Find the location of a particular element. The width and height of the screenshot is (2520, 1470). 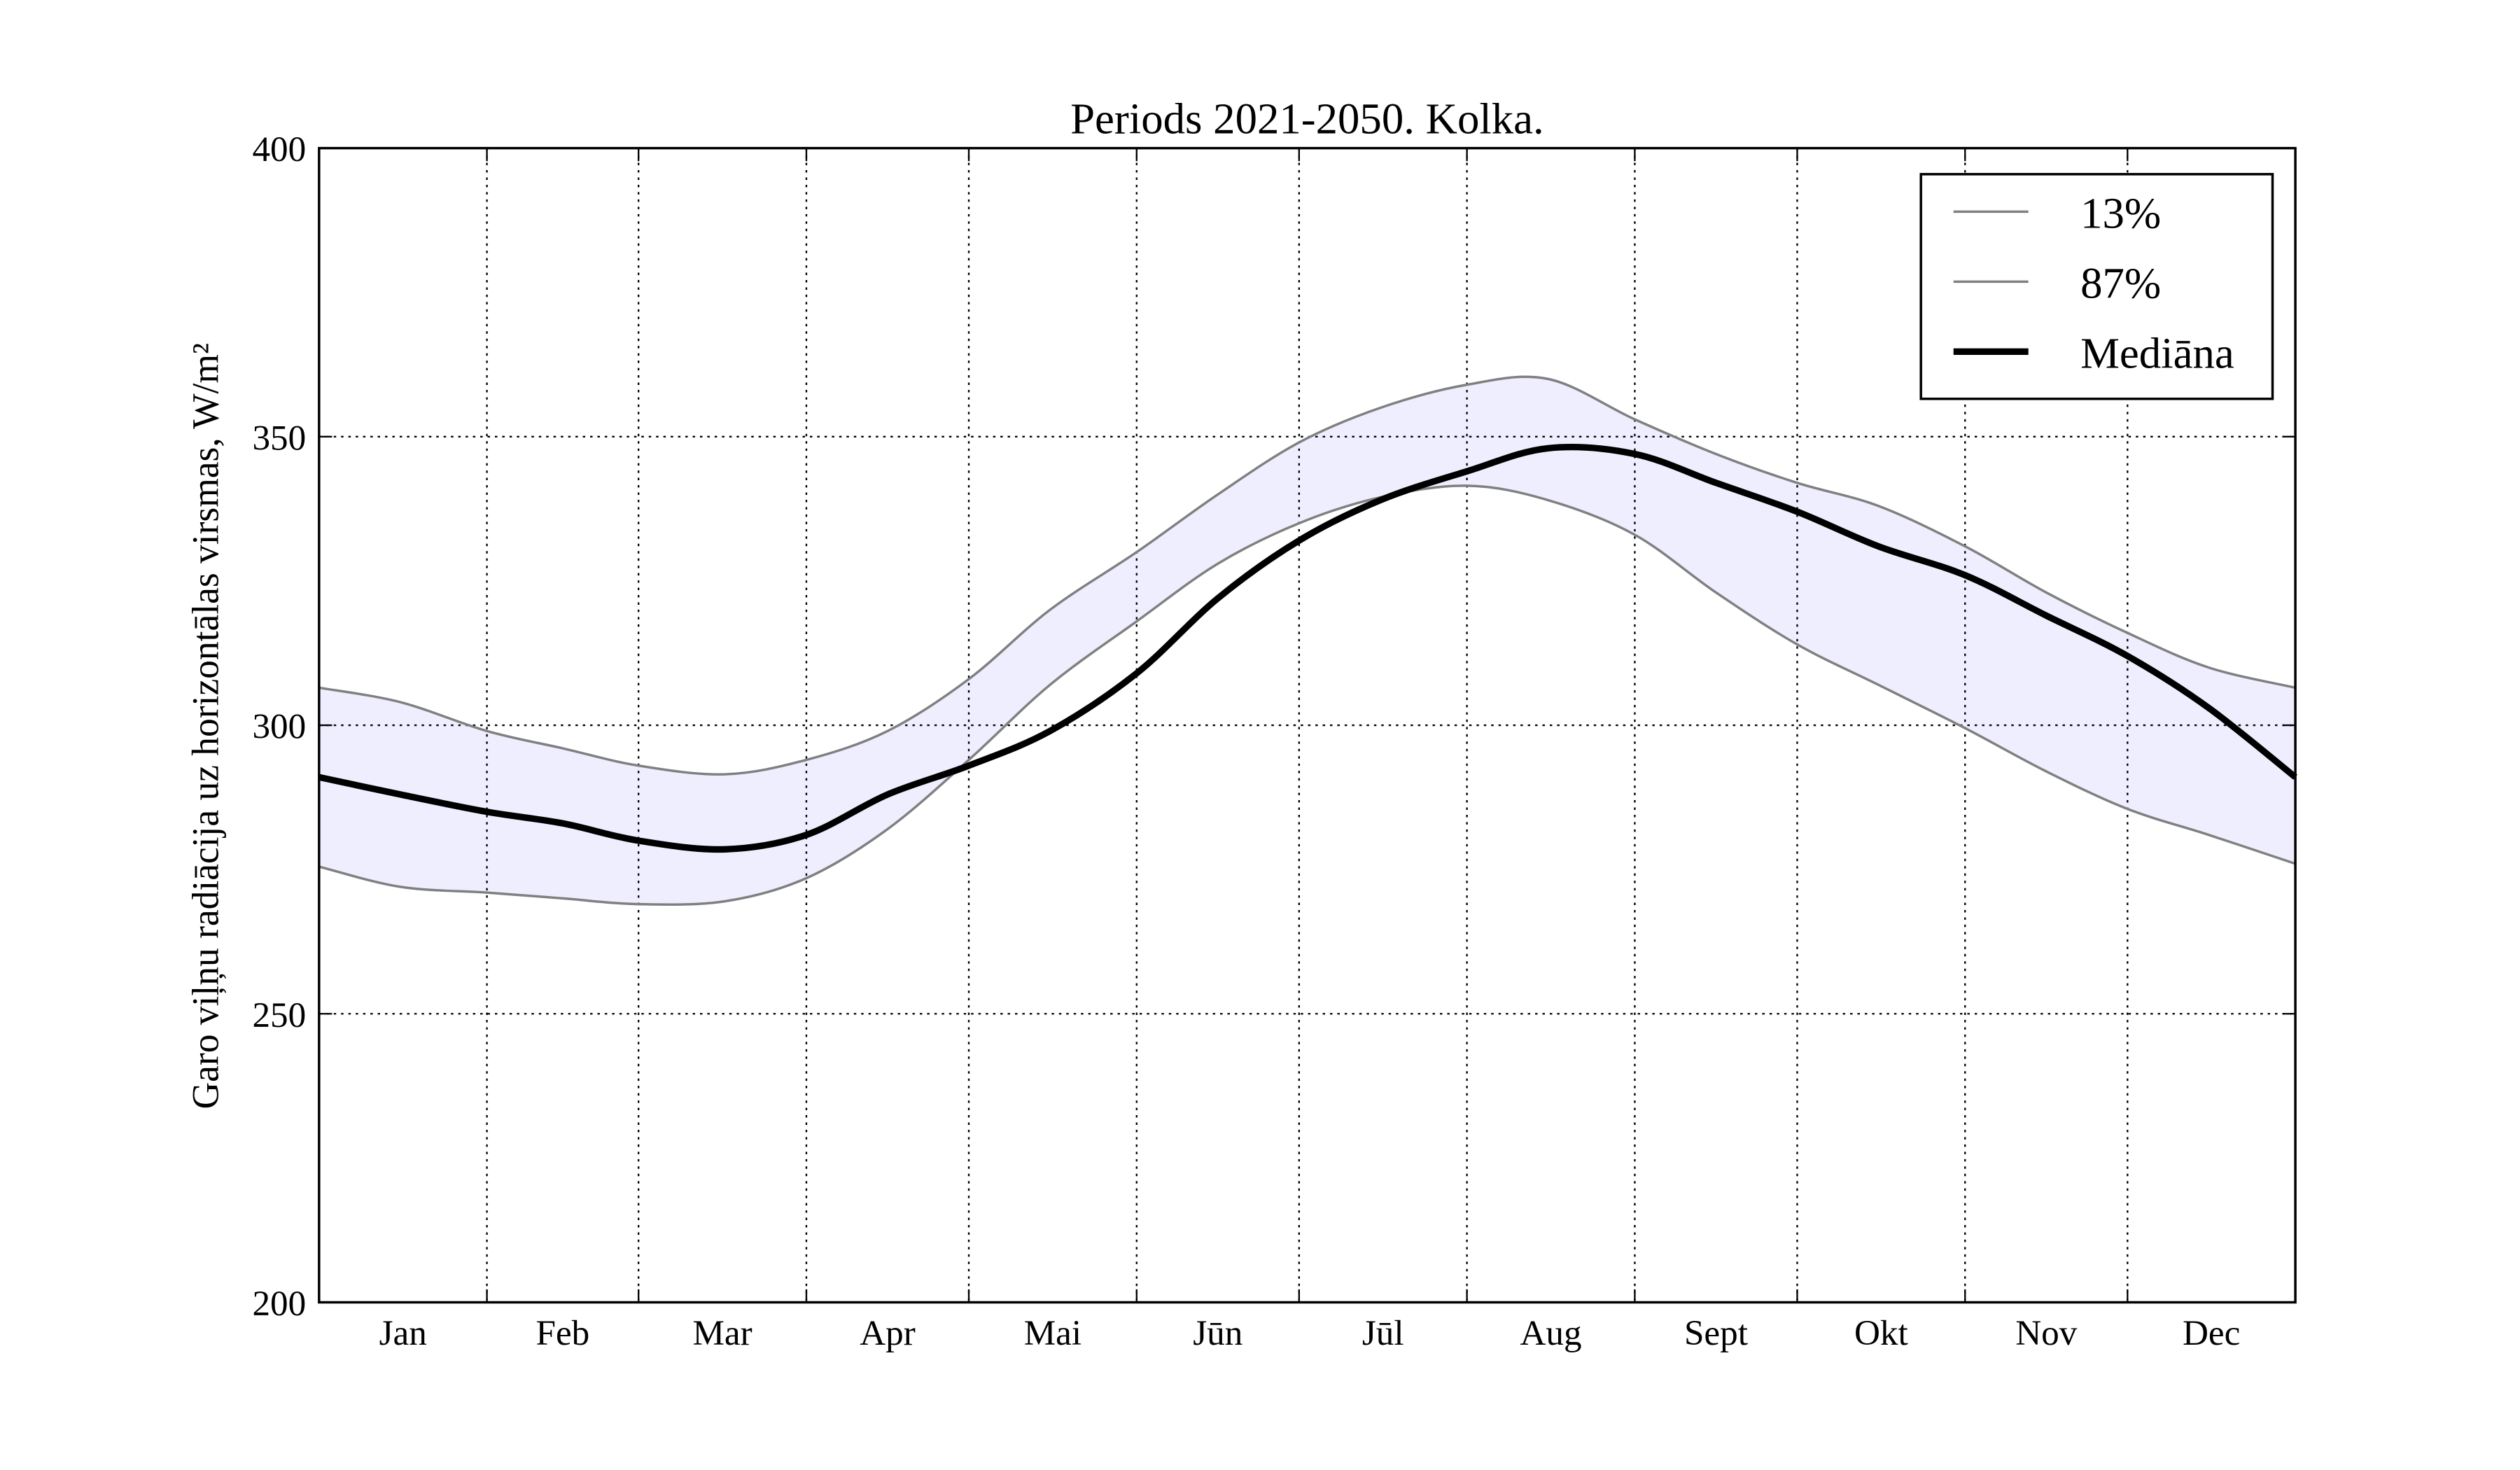

chart-title: Periods 2021-2050. Kolka. is located at coordinates (1307, 119).